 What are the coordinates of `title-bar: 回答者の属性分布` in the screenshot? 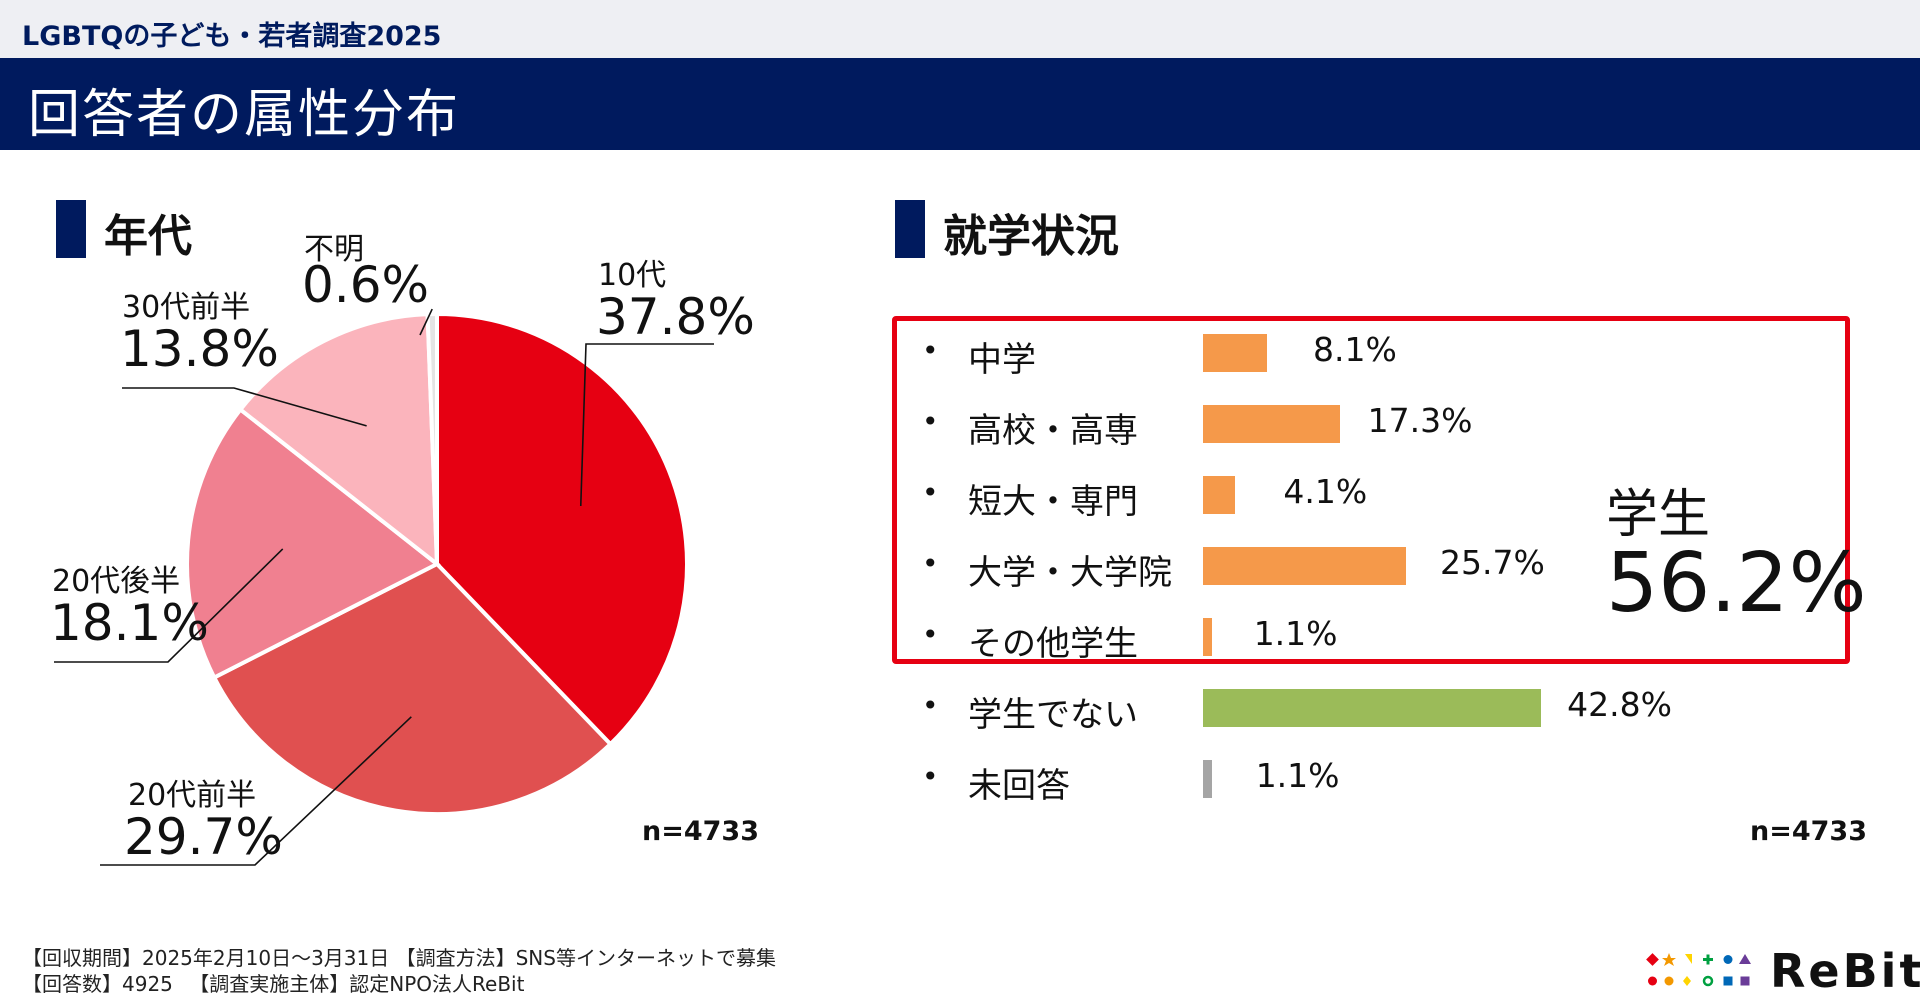 It's located at (960, 104).